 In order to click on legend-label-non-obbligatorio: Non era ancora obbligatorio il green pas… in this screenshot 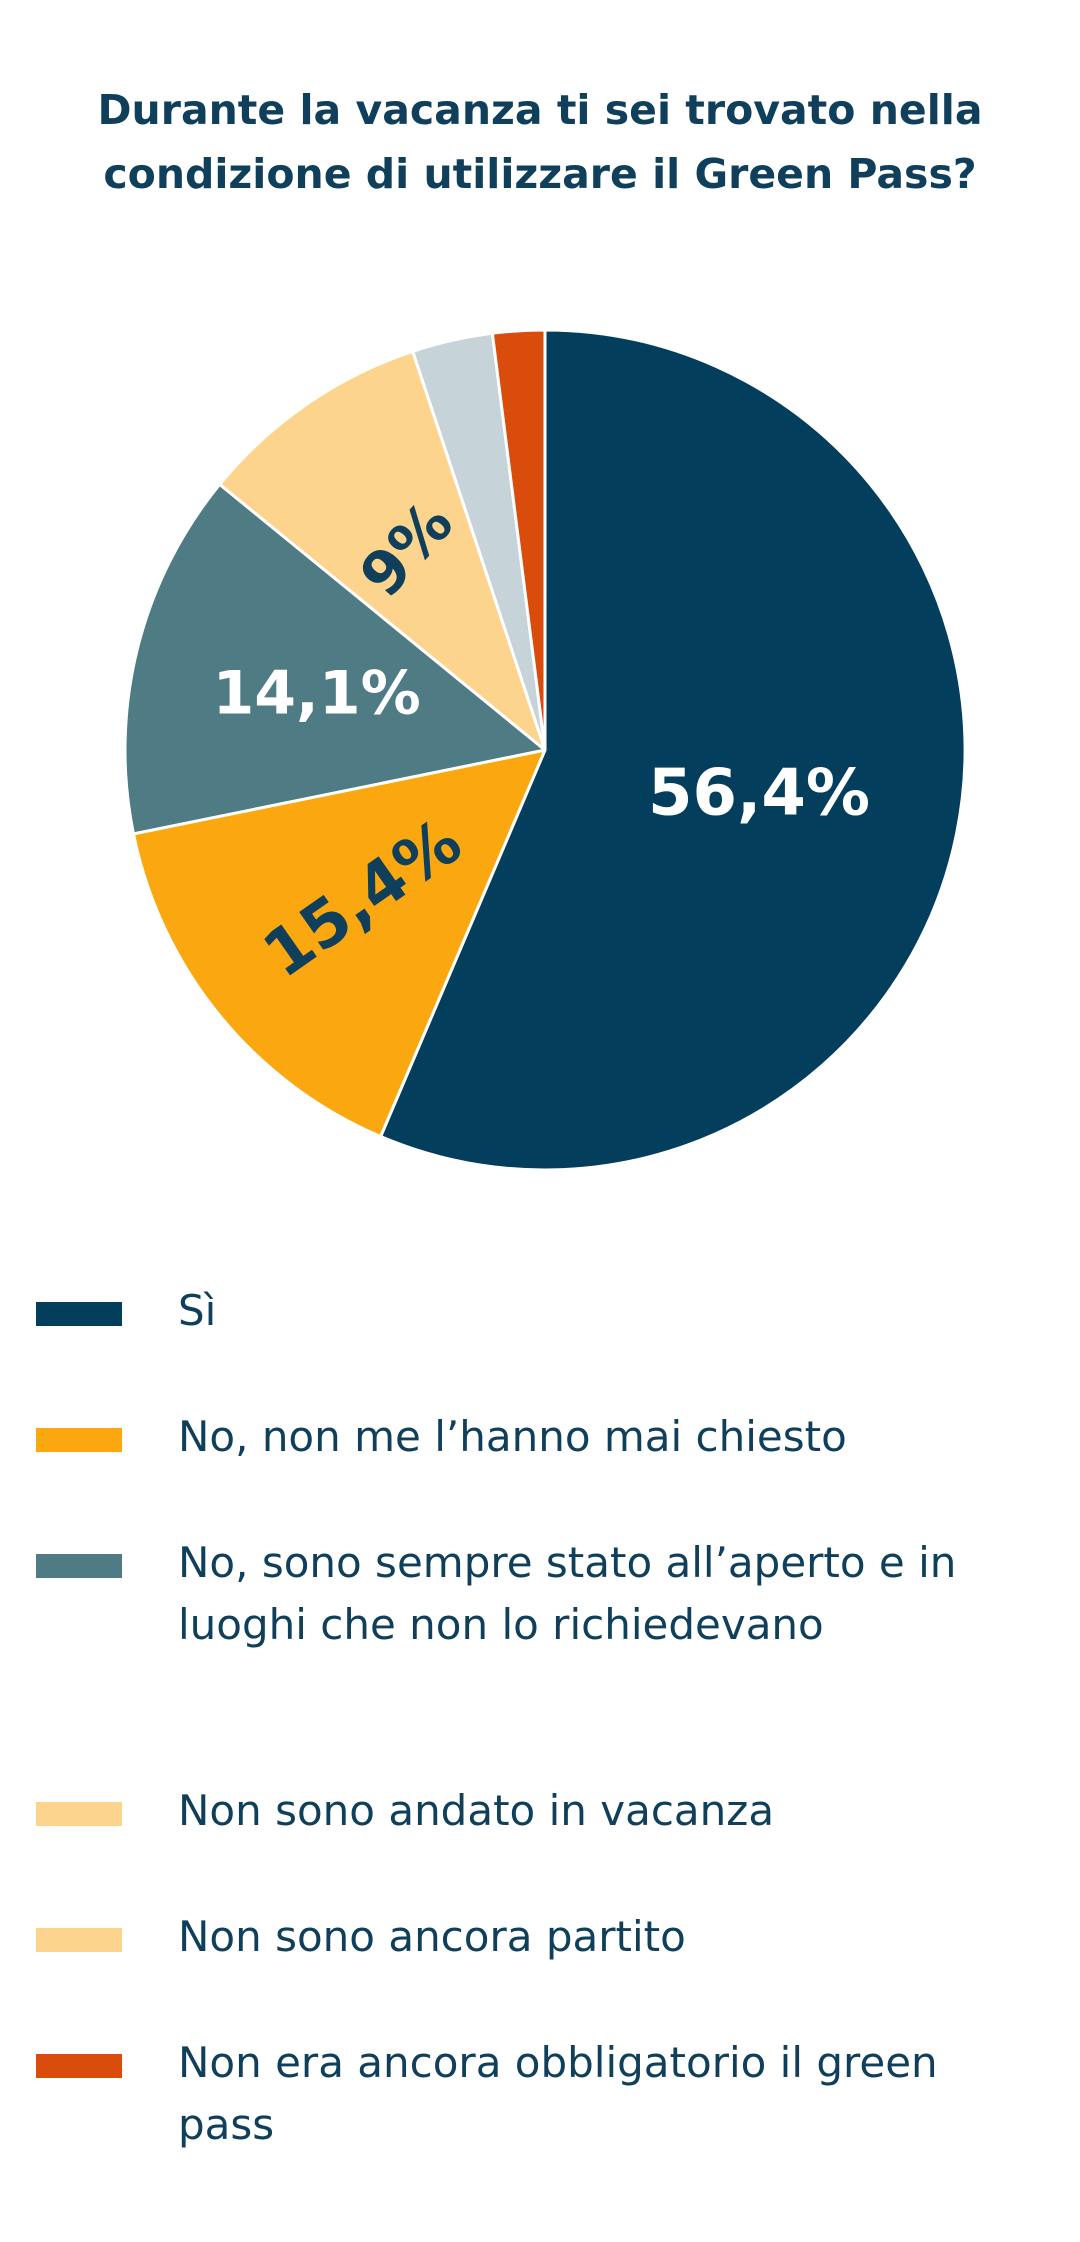, I will do `click(558, 2093)`.